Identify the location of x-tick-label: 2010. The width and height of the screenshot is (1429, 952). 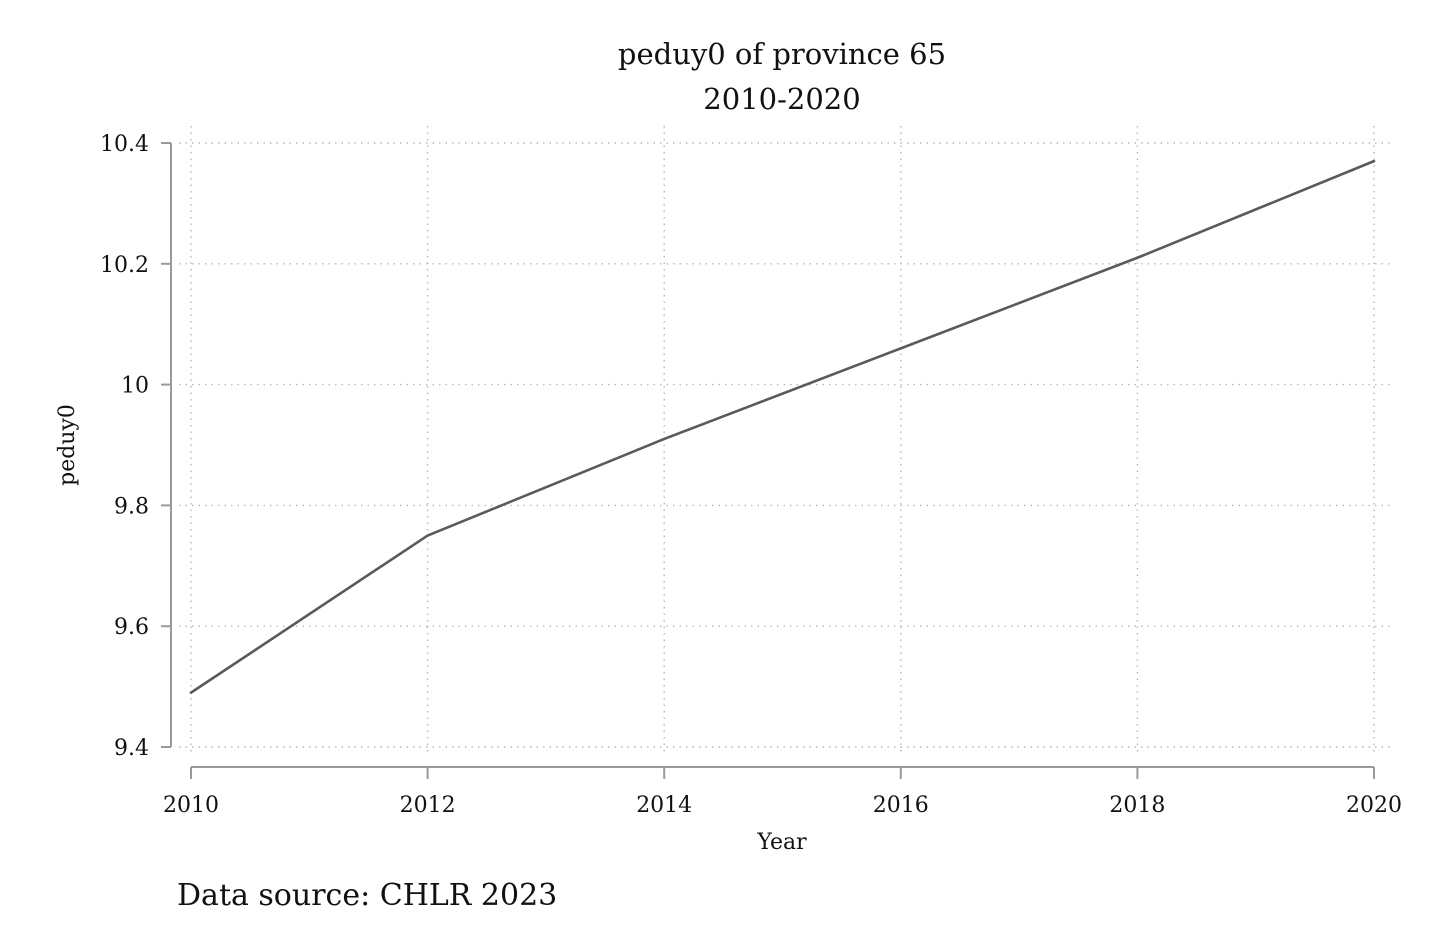
(191, 805).